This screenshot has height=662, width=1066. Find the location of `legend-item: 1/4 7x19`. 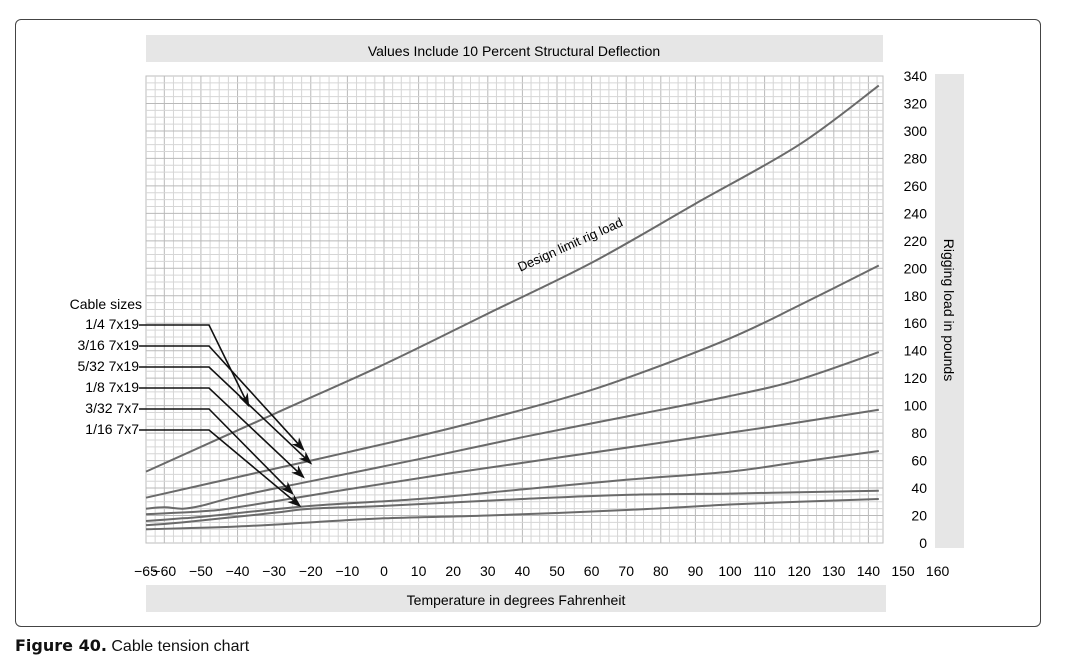

legend-item: 1/4 7x19 is located at coordinates (112, 324).